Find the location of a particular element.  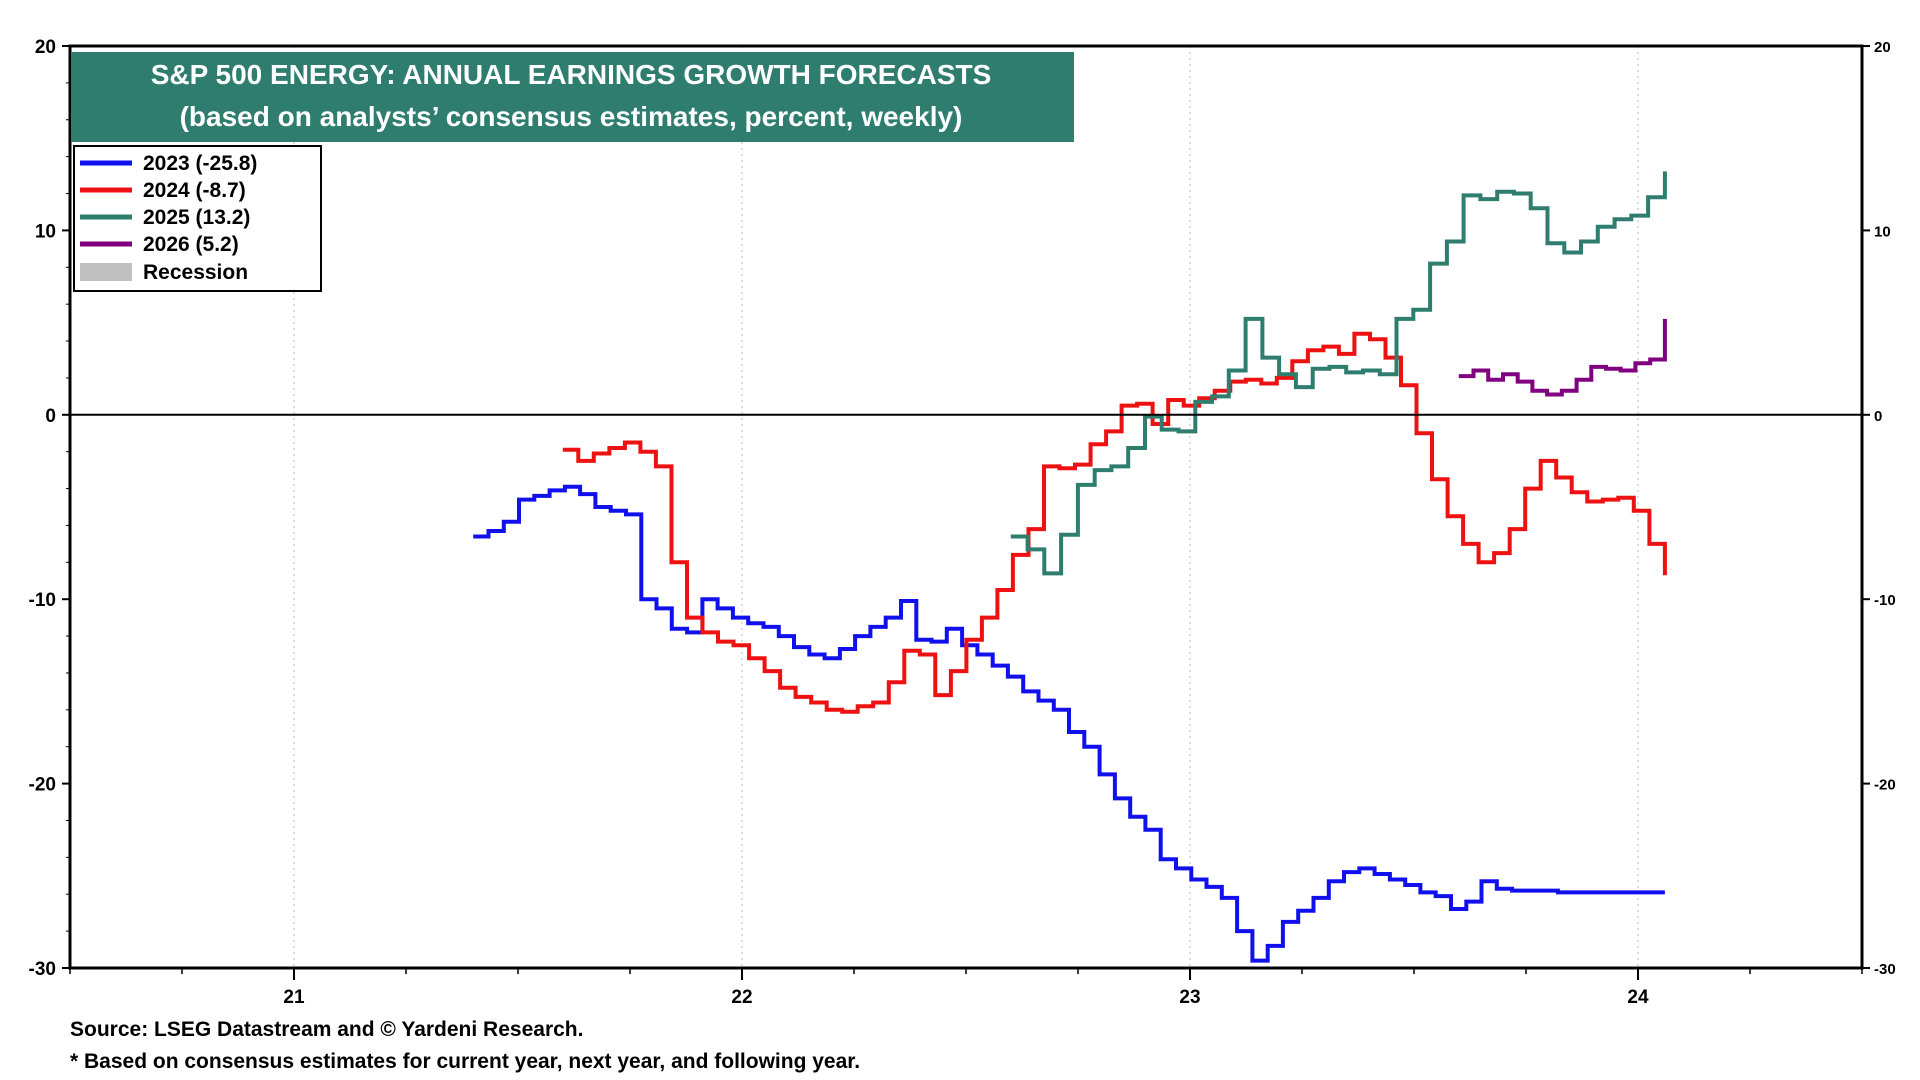

legend-label-2023: 2023 (-25.8) is located at coordinates (200, 163).